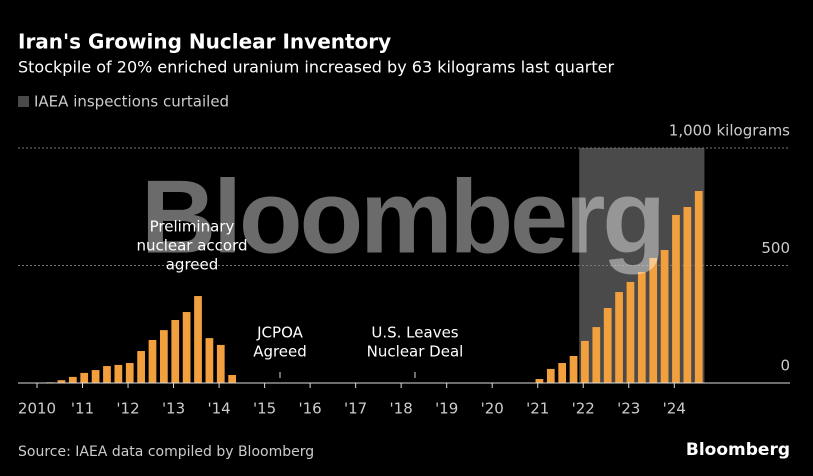 The height and width of the screenshot is (476, 813). What do you see at coordinates (23, 101) in the screenshot?
I see `legend-swatch` at bounding box center [23, 101].